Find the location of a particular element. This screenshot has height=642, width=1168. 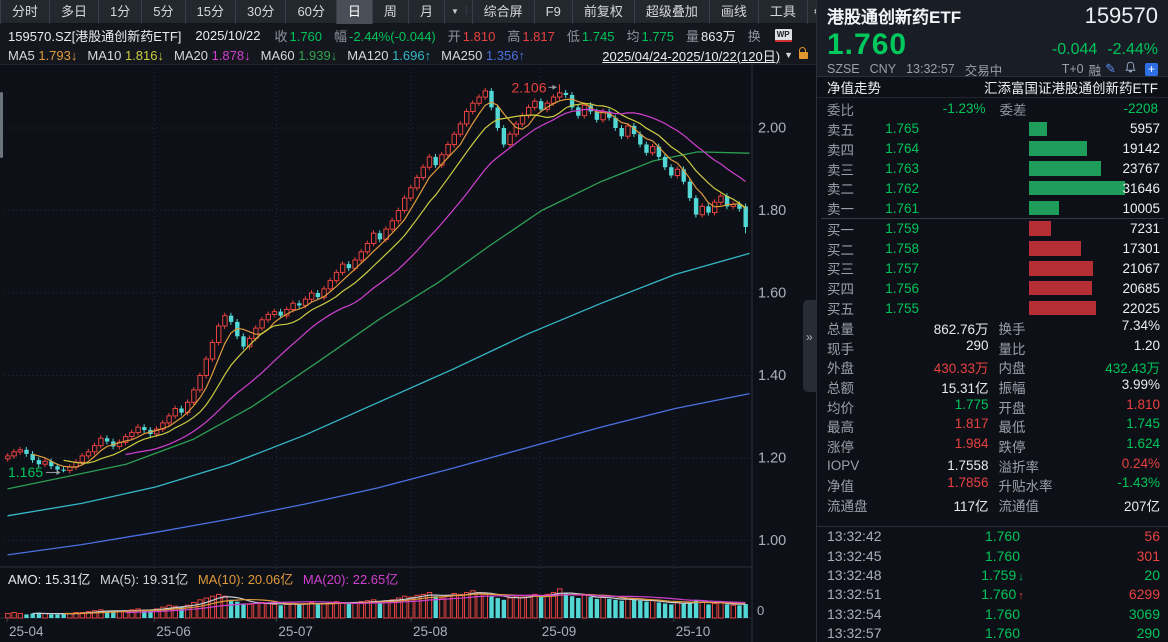

tick-price: 1.759 ↓ is located at coordinates (1002, 575).